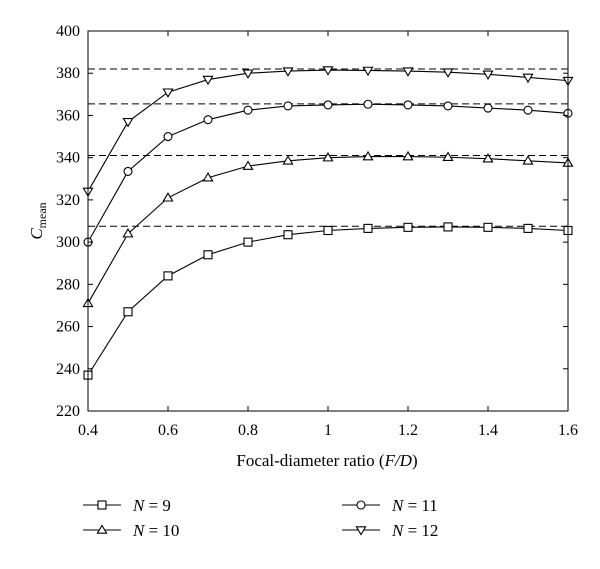 The image size is (600, 569). Describe the element at coordinates (361, 505) in the screenshot. I see `legend-marker-circle` at that location.